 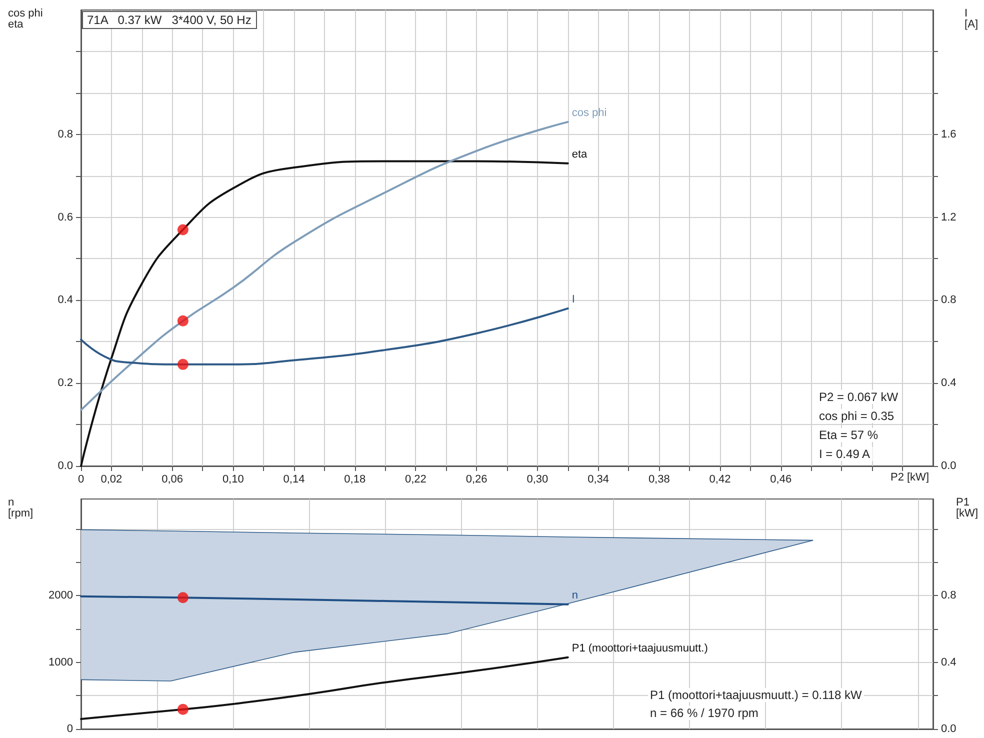 I want to click on x-tick-label: 0,02, so click(x=111, y=480).